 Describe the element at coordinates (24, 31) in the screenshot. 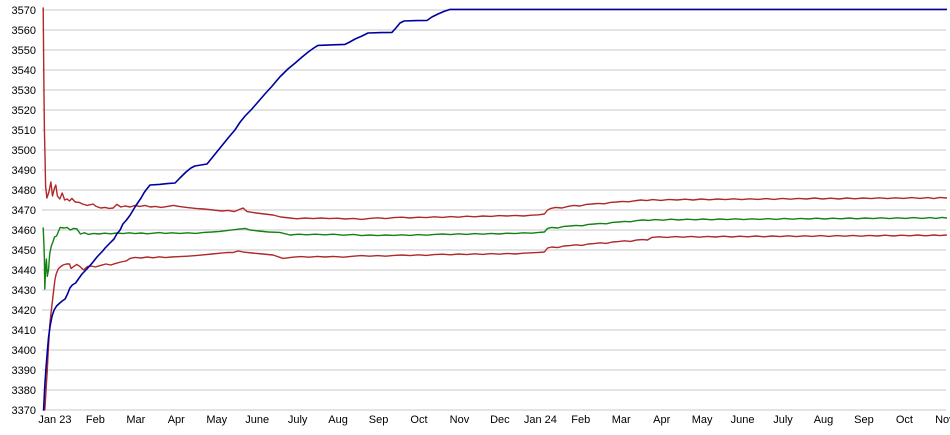

I see `y-tick-label: 3560` at that location.